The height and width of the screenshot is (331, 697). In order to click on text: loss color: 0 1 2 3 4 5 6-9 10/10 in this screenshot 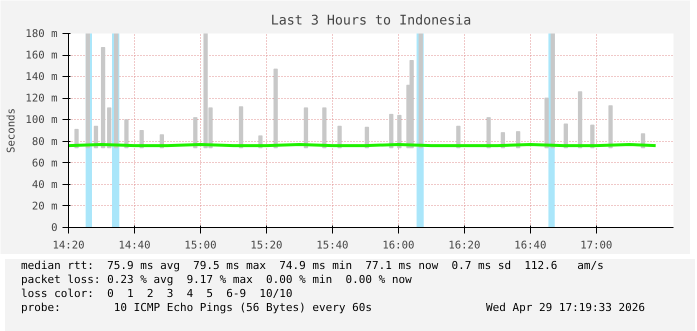, I will do `click(157, 294)`.